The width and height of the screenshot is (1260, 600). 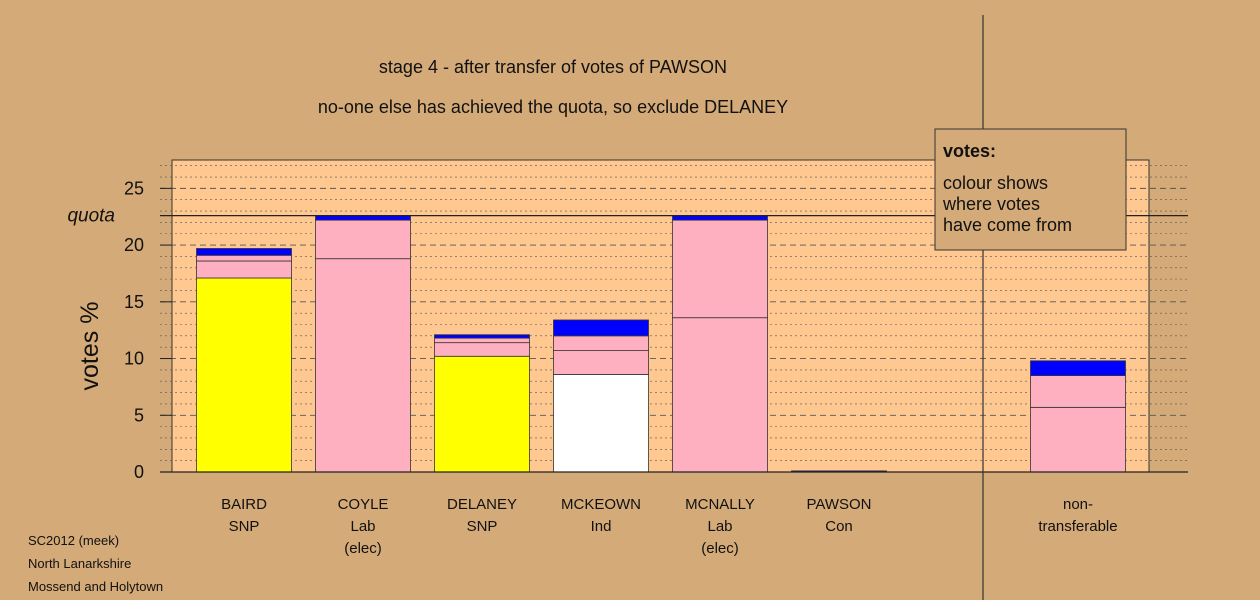 What do you see at coordinates (95, 586) in the screenshot?
I see `footer-line-3: Mossend and Holytown` at bounding box center [95, 586].